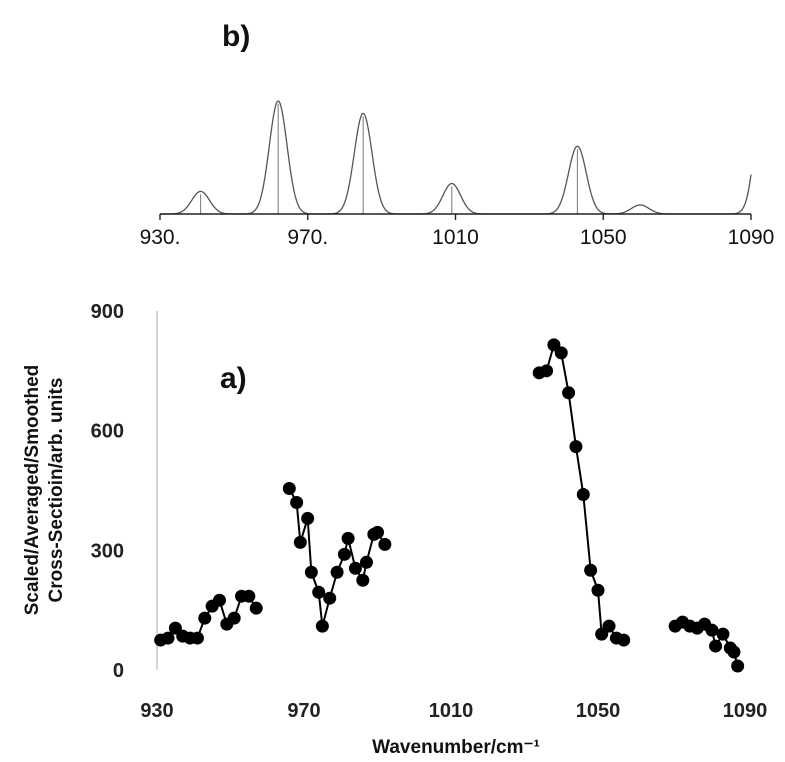 The height and width of the screenshot is (762, 785). Describe the element at coordinates (603, 237) in the screenshot. I see `panel-b-x-tick-label: 1050` at that location.